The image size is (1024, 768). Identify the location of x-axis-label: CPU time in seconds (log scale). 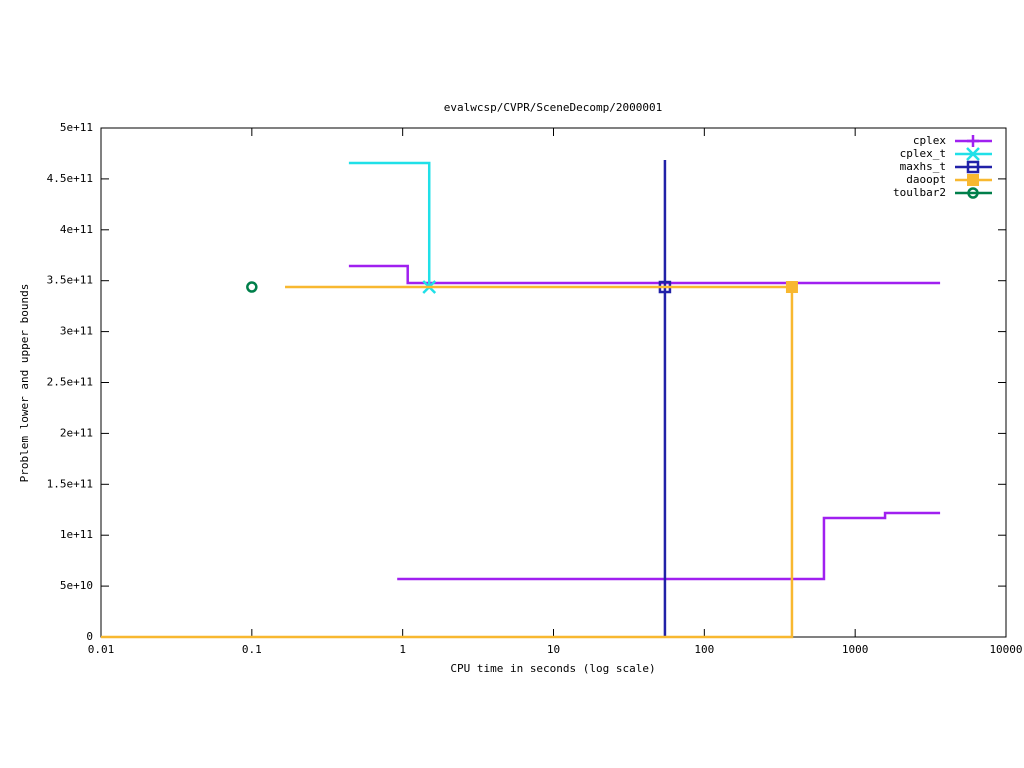
(552, 668).